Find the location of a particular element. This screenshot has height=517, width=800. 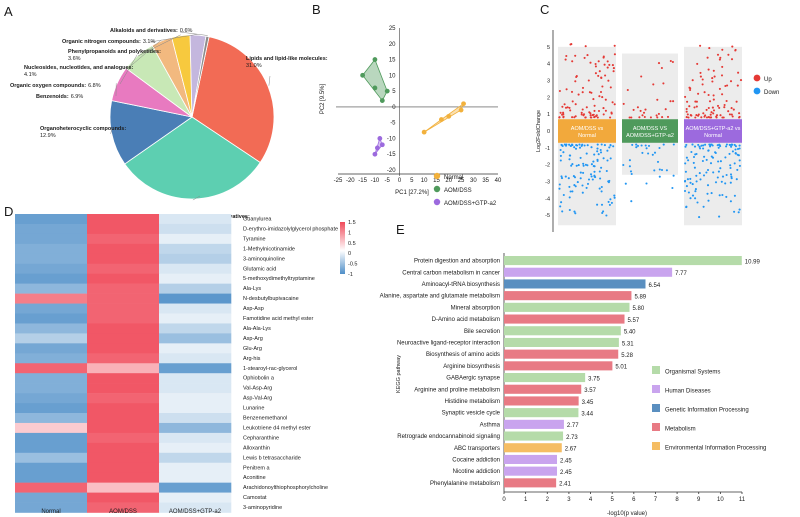

volcano-y-tick: 0 is located at coordinates (548, 132).